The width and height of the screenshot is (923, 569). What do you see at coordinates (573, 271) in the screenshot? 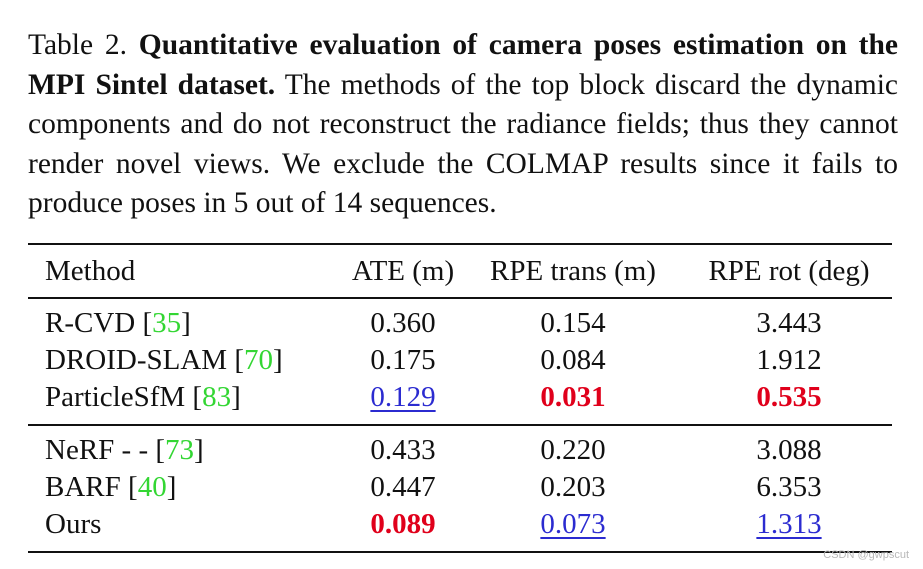
I see `header-rpe-trans: RPE trans (m)` at bounding box center [573, 271].